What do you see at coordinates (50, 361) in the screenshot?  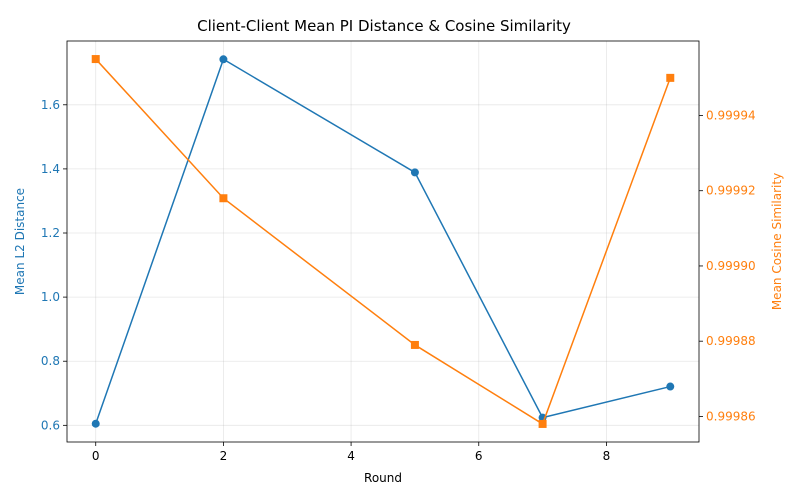 I see `left-y-tick-label: 0.8` at bounding box center [50, 361].